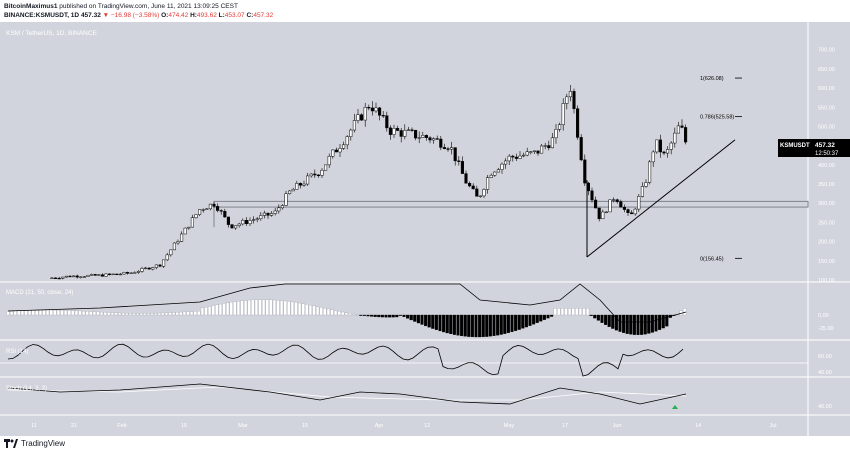 The image size is (850, 453). I want to click on stoch-label: Stoch (14, 3, 3), so click(26, 389).